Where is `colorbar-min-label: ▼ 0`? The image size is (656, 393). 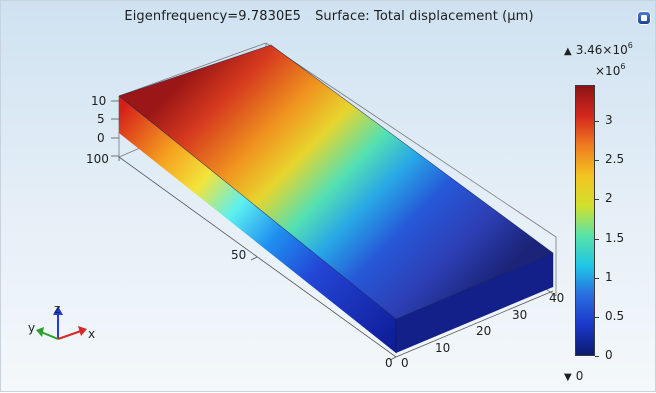
colorbar-min-label: ▼ 0 is located at coordinates (574, 376).